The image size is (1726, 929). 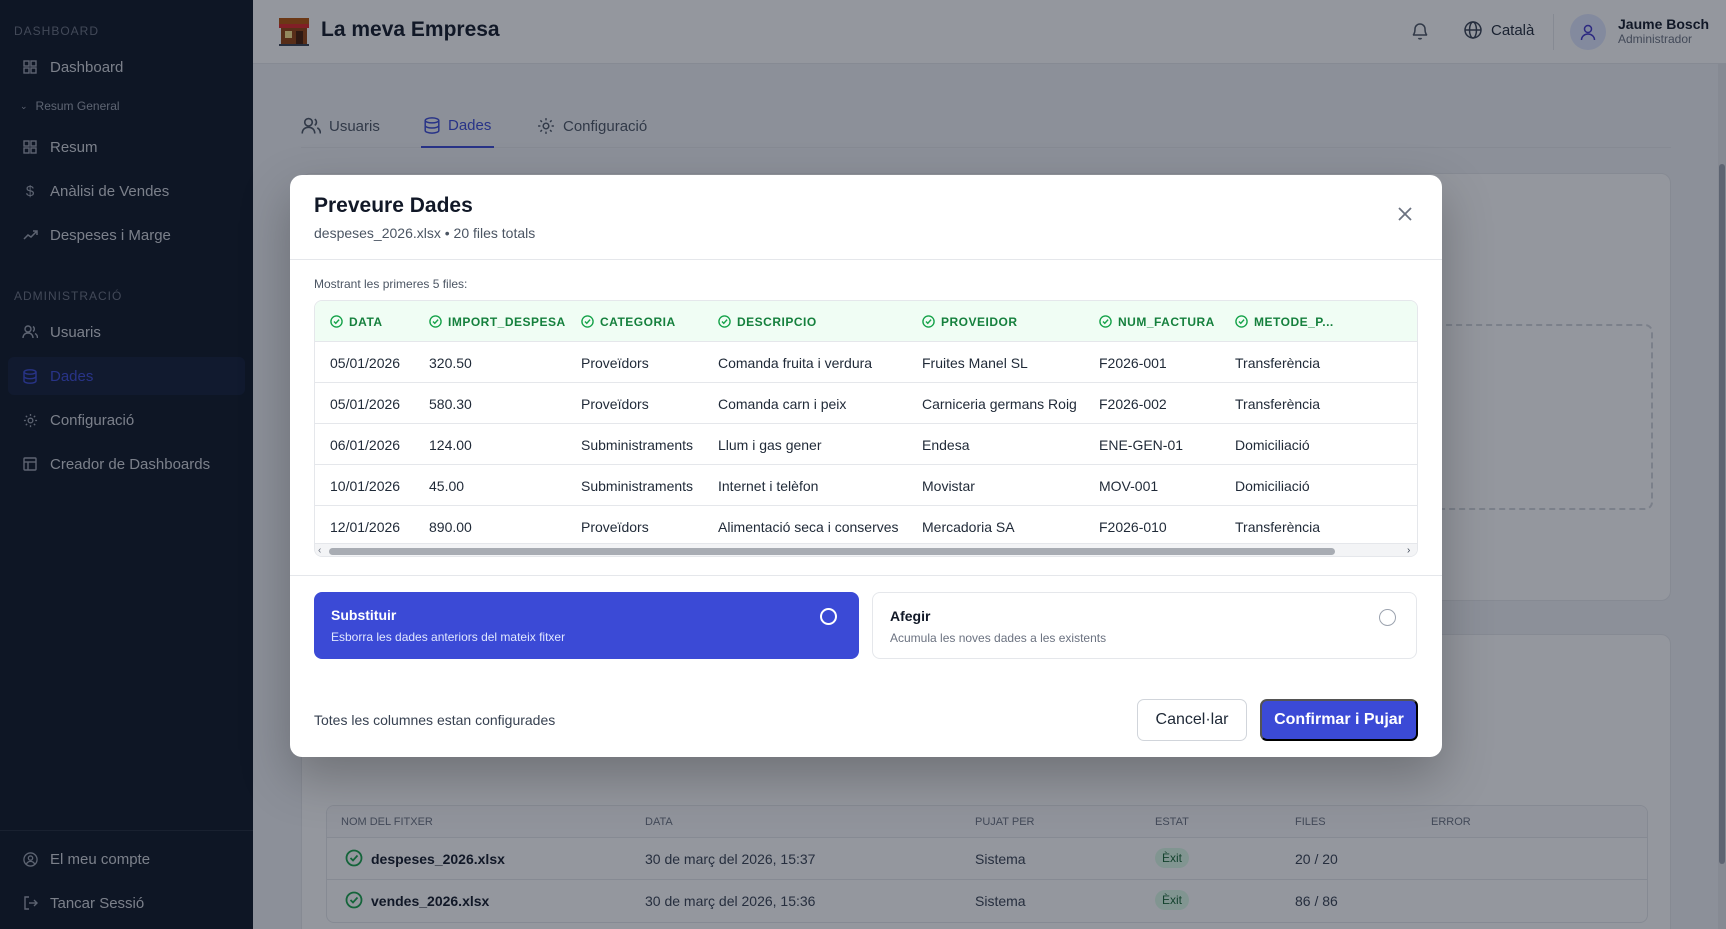 What do you see at coordinates (979, 321) in the screenshot?
I see `column-header-label: PROVEIDOR` at bounding box center [979, 321].